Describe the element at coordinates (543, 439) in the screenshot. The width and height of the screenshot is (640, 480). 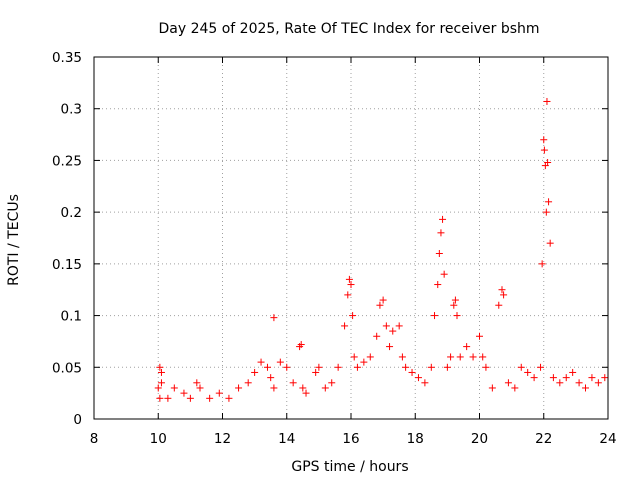
I see `x-tick-label: 22` at that location.